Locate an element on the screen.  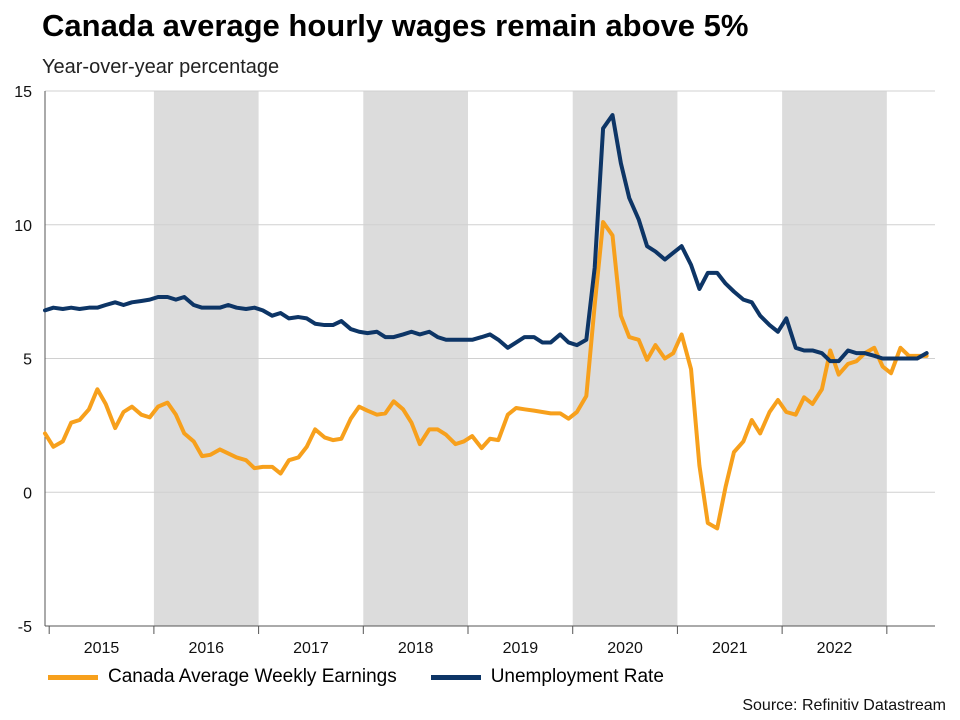
x-tick-label: 2015 is located at coordinates (102, 648).